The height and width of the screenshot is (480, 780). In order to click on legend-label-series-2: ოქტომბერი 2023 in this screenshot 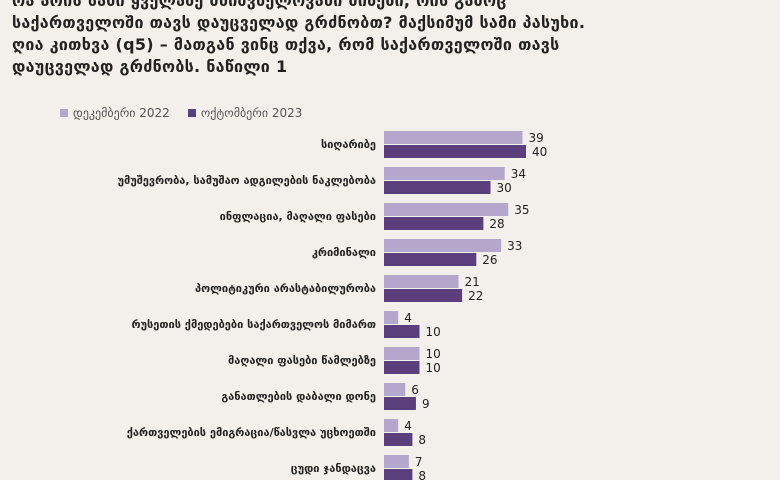, I will do `click(251, 113)`.